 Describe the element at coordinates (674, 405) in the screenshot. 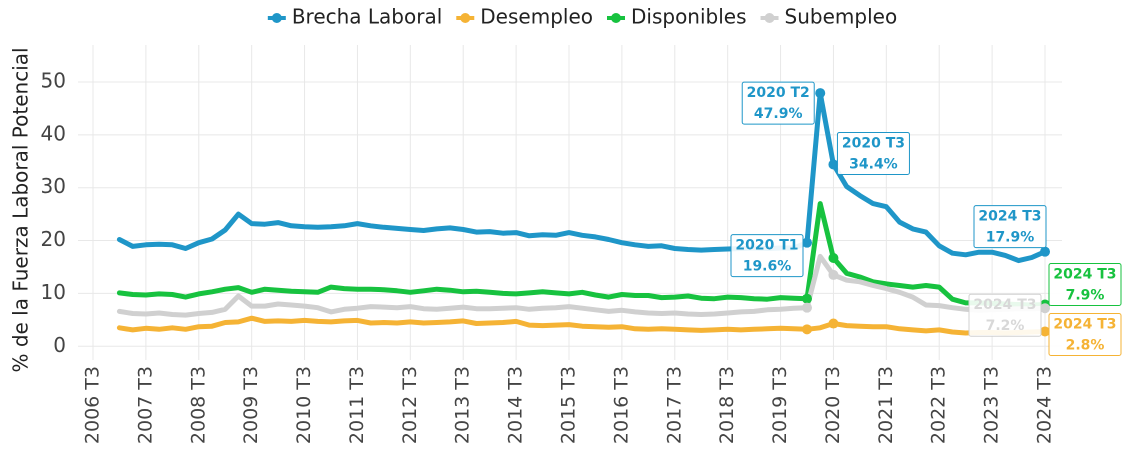

I see `x-tick-label: 2017 T3` at that location.